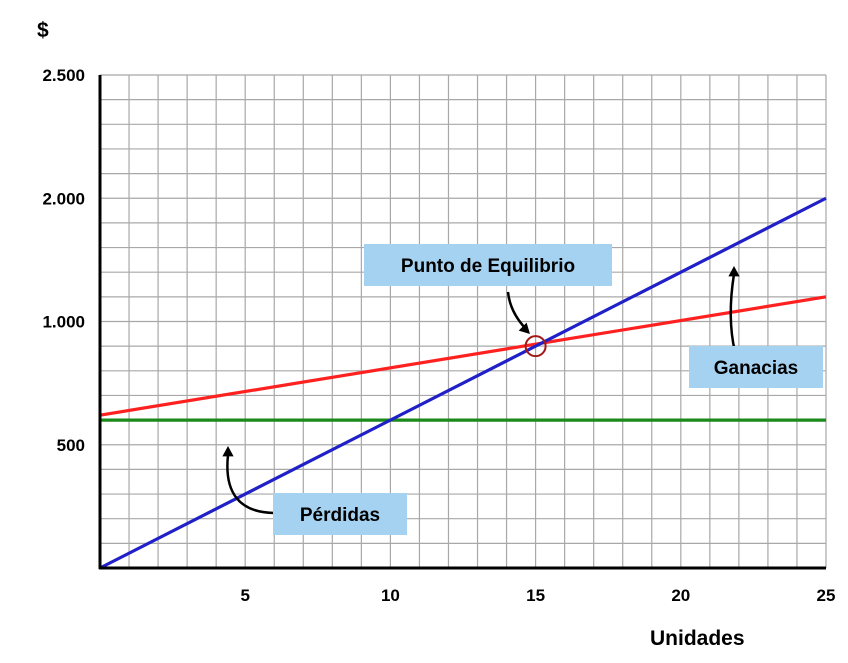  Describe the element at coordinates (250, 484) in the screenshot. I see `losses-arrow` at that location.